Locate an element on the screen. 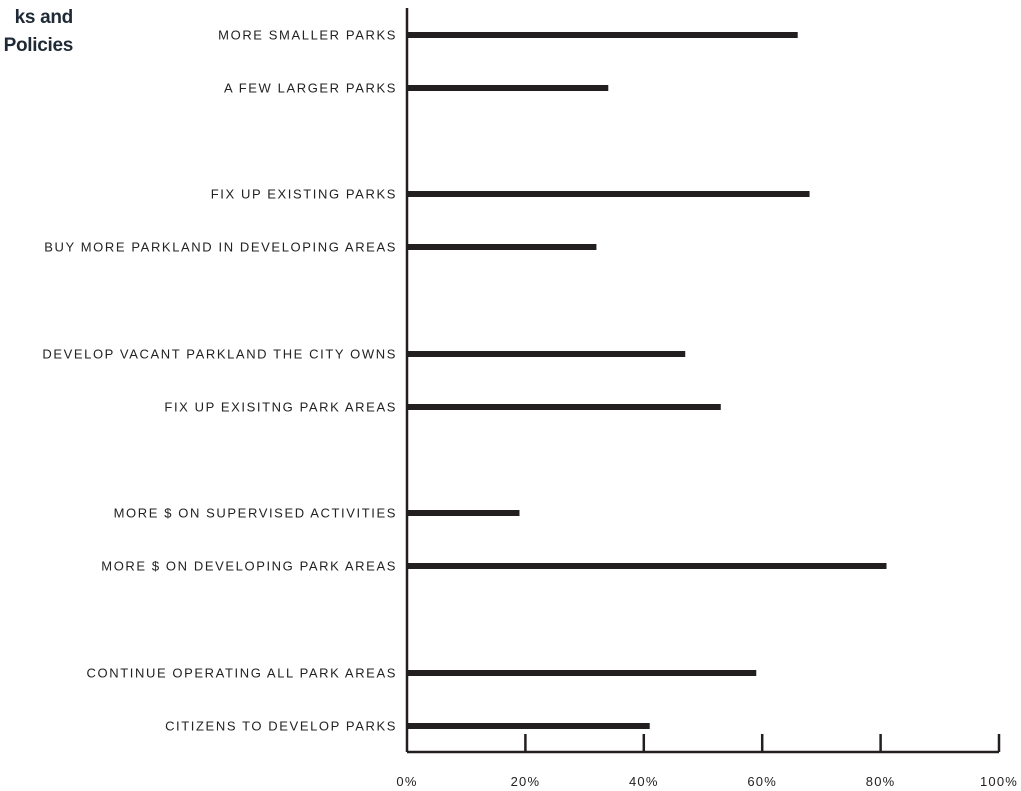 This screenshot has width=1021, height=791. chart-title-line-1: ks and is located at coordinates (44, 17).